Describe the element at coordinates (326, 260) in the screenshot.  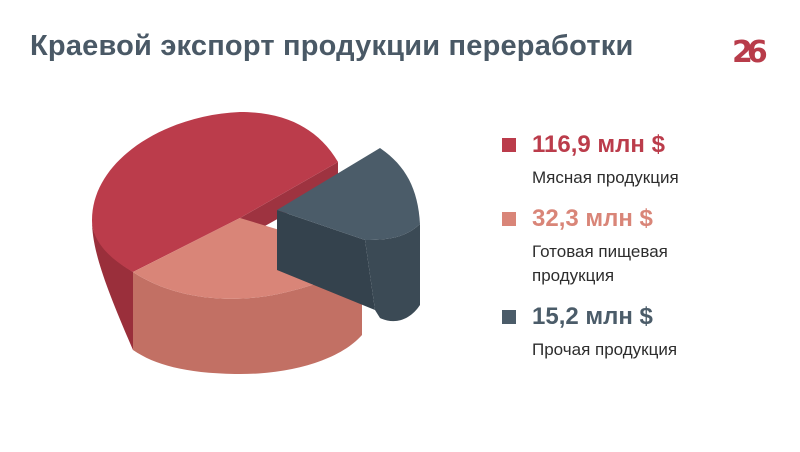
I see `pie-slice-other-cut` at that location.